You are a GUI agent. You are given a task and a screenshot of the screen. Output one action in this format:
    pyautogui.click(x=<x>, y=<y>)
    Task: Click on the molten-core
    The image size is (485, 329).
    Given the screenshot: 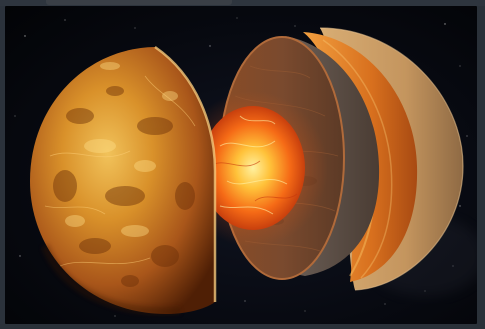 What is the action you would take?
    pyautogui.click(x=253, y=168)
    